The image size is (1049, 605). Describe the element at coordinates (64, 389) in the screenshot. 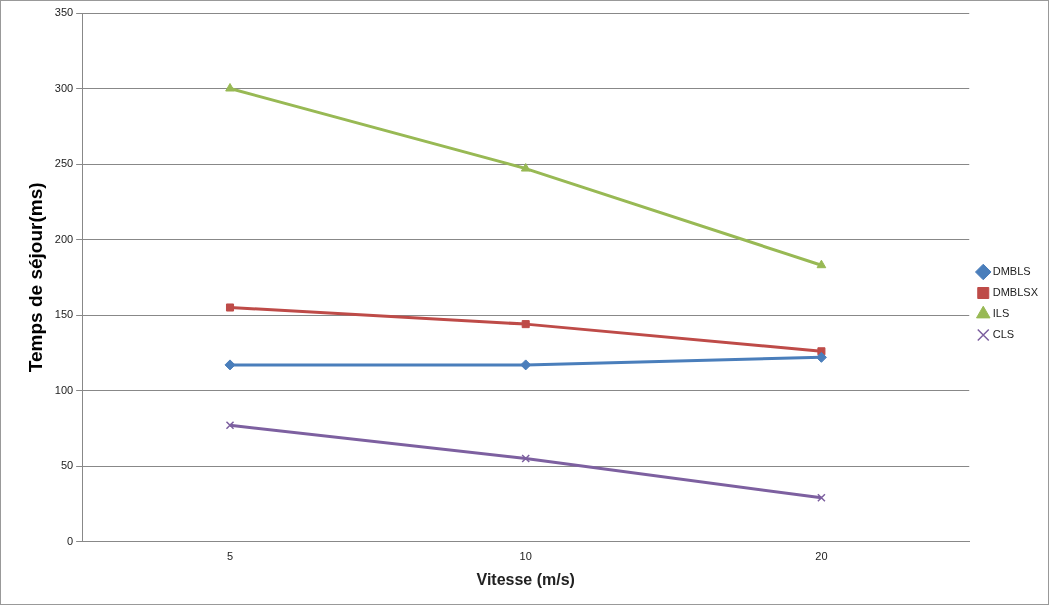

I see `y-tick-label: 100` at that location.